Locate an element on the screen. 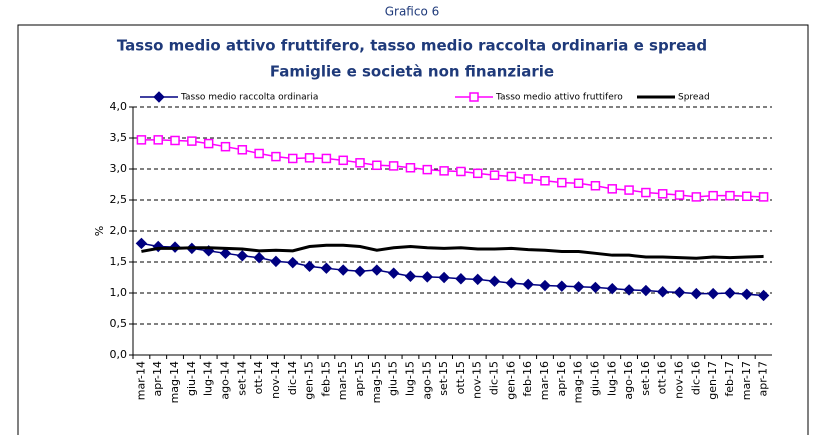  x-tick-label: ago-16 is located at coordinates (628, 380).